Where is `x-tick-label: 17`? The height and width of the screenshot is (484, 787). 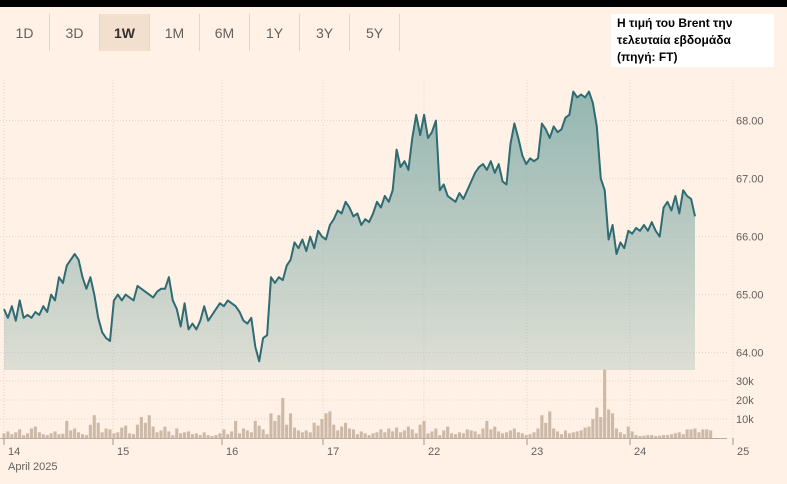 x-tick-label: 17 is located at coordinates (333, 452).